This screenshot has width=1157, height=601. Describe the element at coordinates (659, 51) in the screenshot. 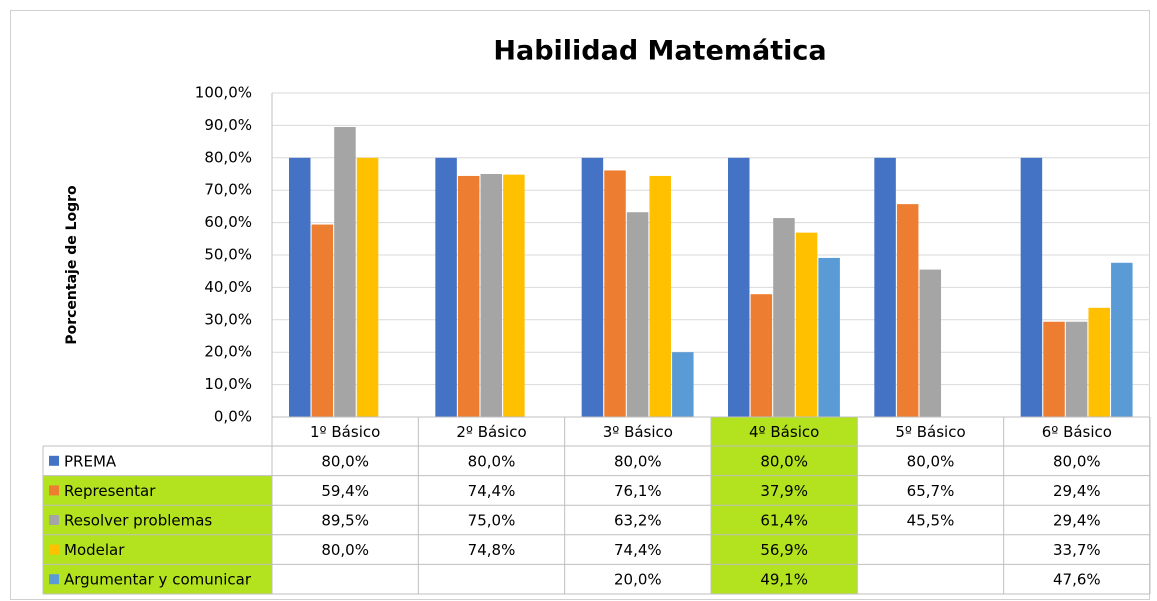

I see `chart-title: Habilidad Matemática` at that location.